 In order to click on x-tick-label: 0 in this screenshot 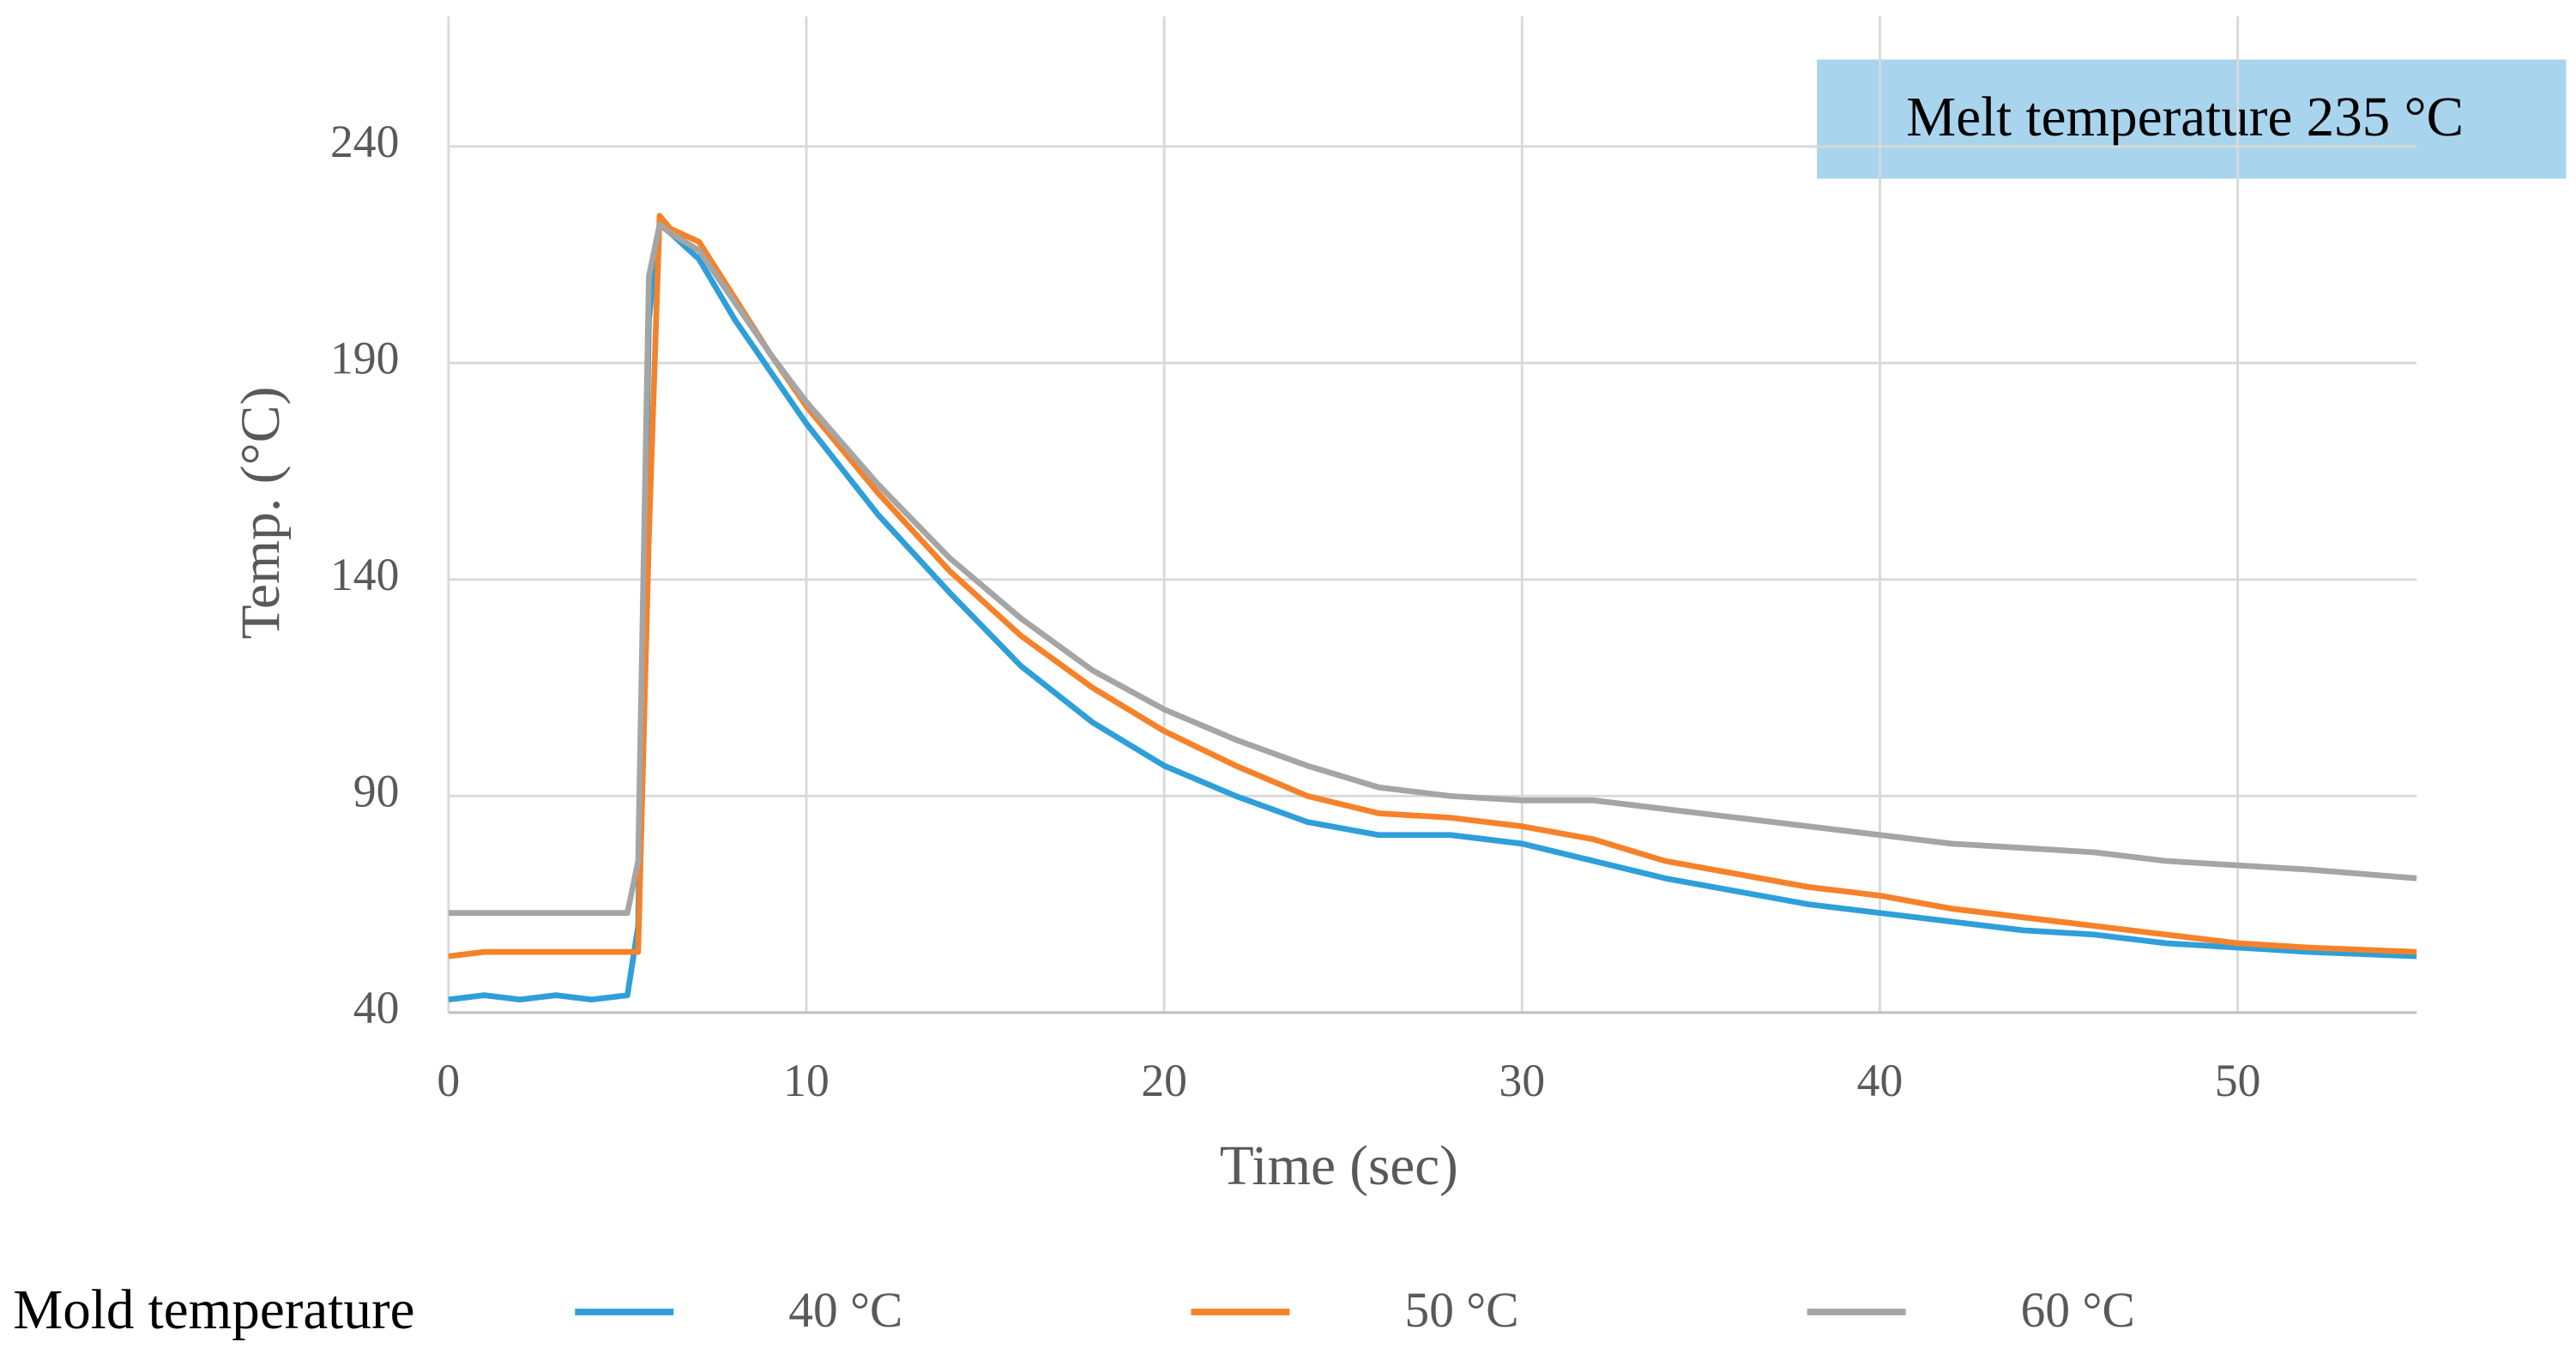, I will do `click(448, 1080)`.